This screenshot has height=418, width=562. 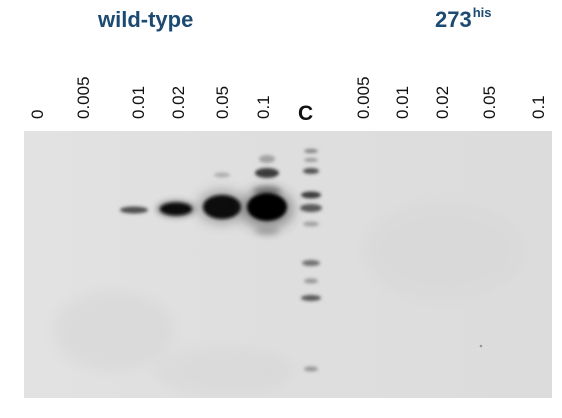 I want to click on lane-label-wt-0.005: 0.005, so click(x=83, y=97).